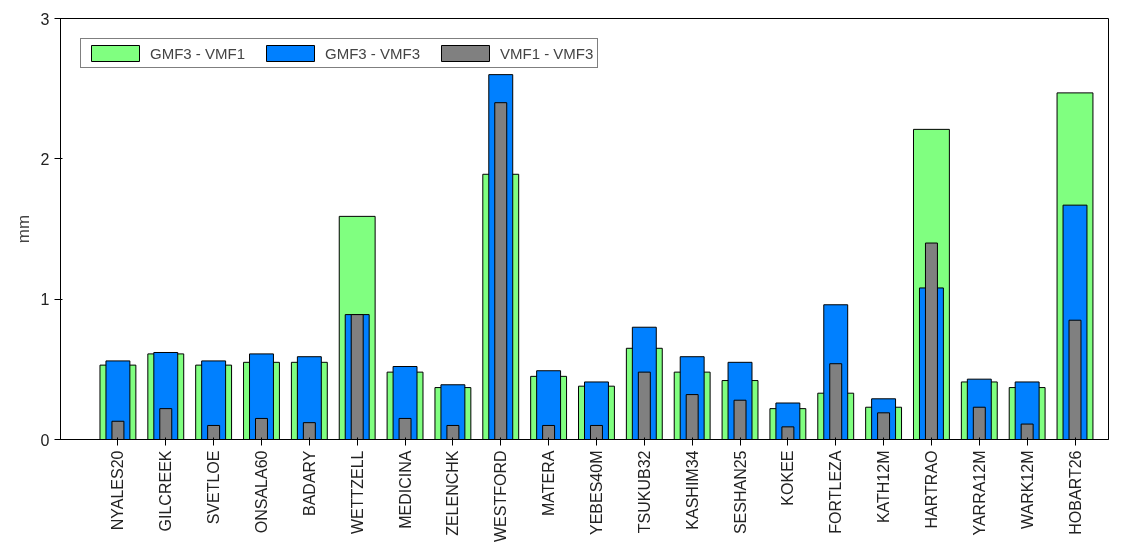 Image resolution: width=1128 pixels, height=545 pixels. What do you see at coordinates (740, 492) in the screenshot?
I see `x-tick-label: SESHAN25` at bounding box center [740, 492].